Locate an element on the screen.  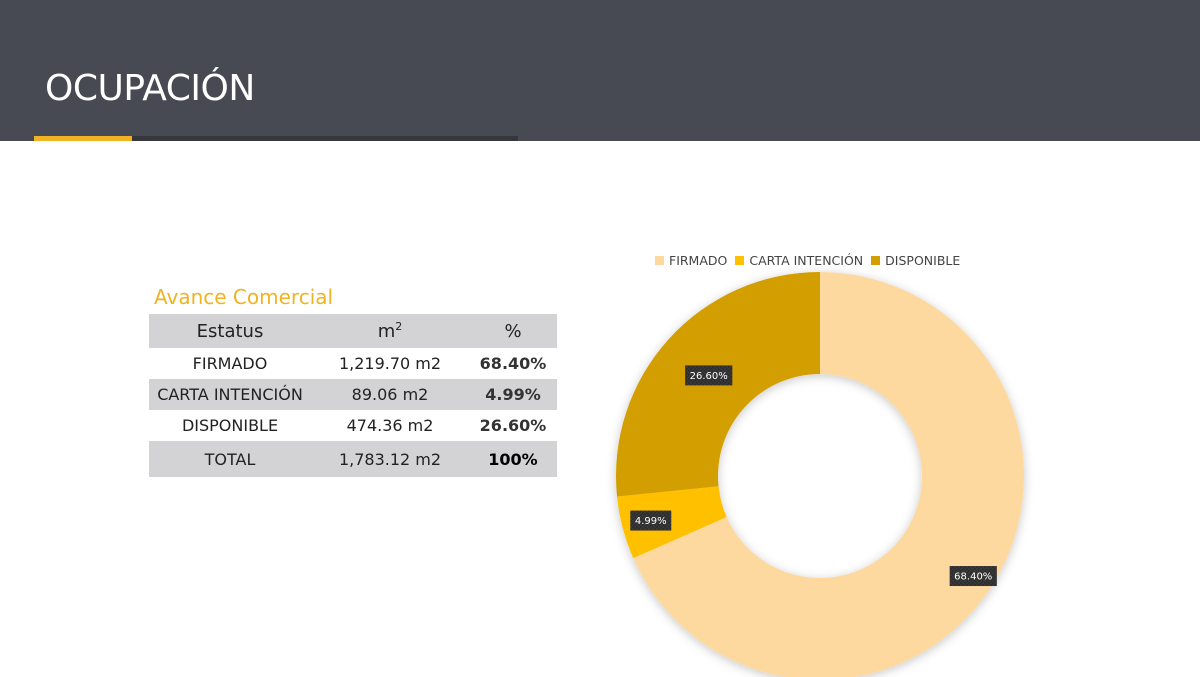
status-cell: DISPONIBLE is located at coordinates (230, 425).